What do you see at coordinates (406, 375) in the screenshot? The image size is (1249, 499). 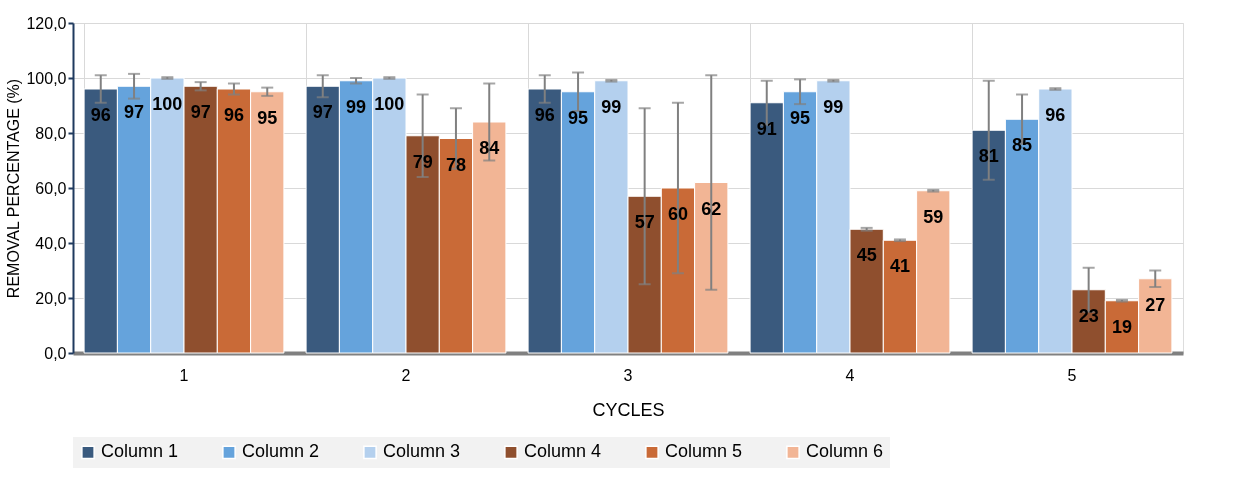 I see `x-tick-label: 2` at bounding box center [406, 375].